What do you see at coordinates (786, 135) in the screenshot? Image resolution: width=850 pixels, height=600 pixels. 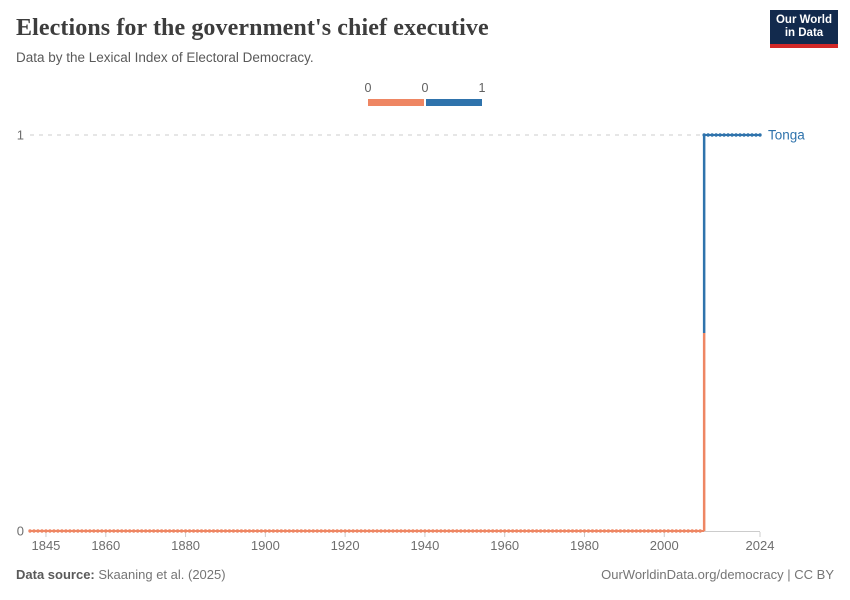 I see `entity-label-tonga: Tonga` at bounding box center [786, 135].